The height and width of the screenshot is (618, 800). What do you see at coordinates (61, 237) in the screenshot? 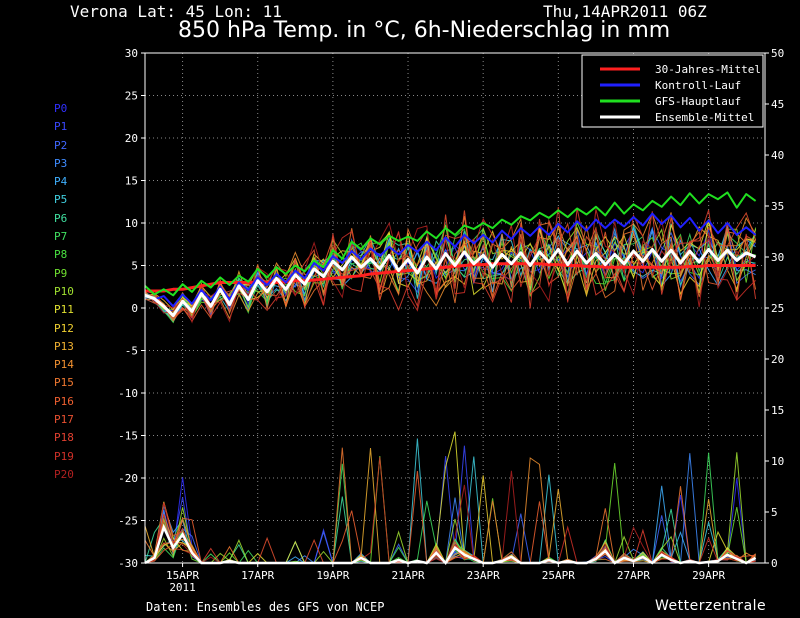
I see `member-label-p7: P7` at bounding box center [61, 237].